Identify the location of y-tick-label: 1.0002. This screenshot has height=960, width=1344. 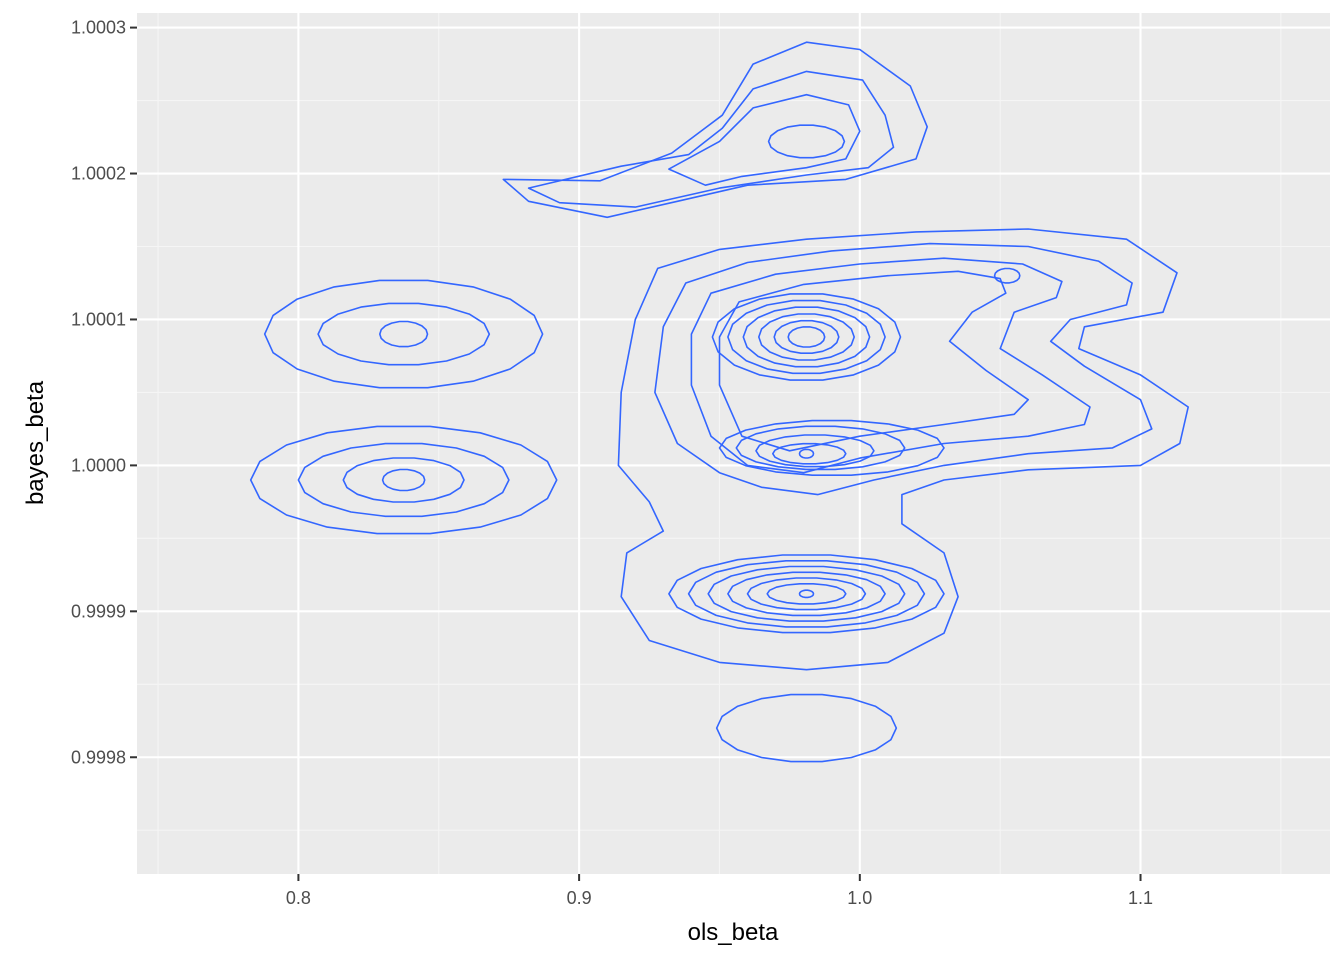
(98, 174).